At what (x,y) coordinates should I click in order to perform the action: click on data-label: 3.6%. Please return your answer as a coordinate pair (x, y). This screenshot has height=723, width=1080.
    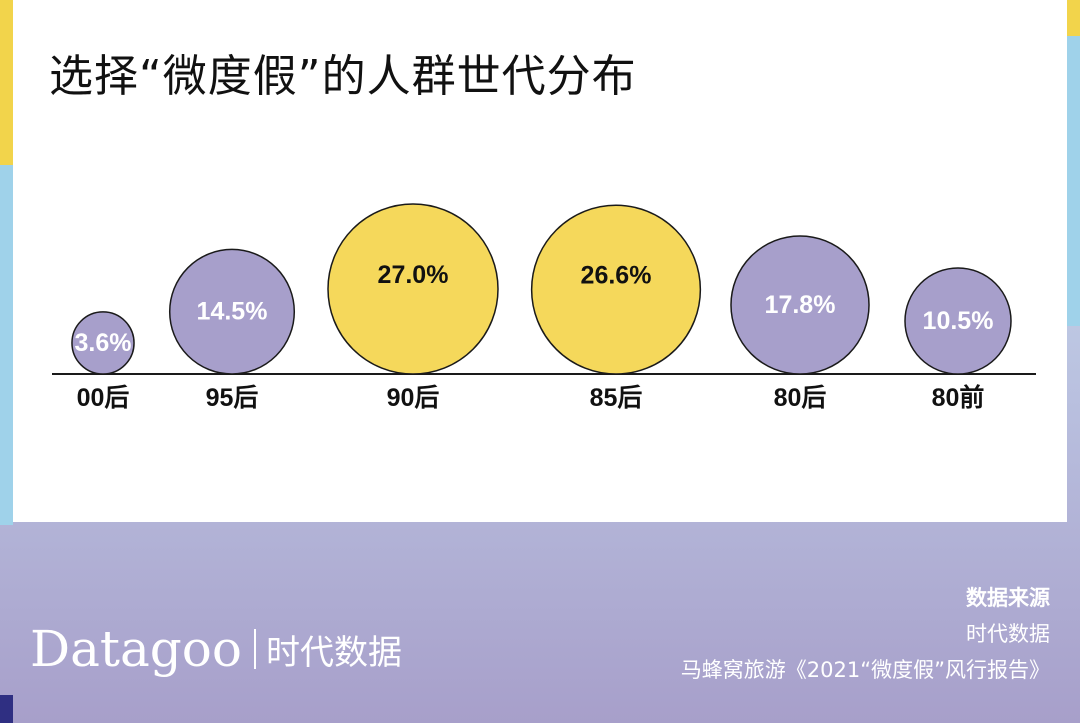
    Looking at the image, I should click on (103, 343).